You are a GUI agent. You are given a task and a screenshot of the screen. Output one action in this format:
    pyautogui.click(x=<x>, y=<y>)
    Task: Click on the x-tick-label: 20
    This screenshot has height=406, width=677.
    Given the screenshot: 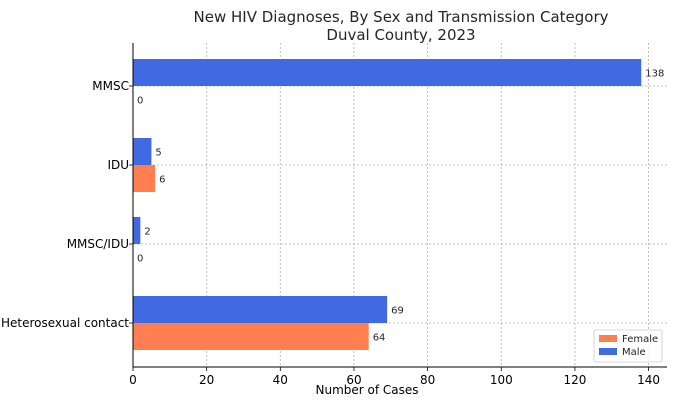 What is the action you would take?
    pyautogui.click(x=206, y=380)
    